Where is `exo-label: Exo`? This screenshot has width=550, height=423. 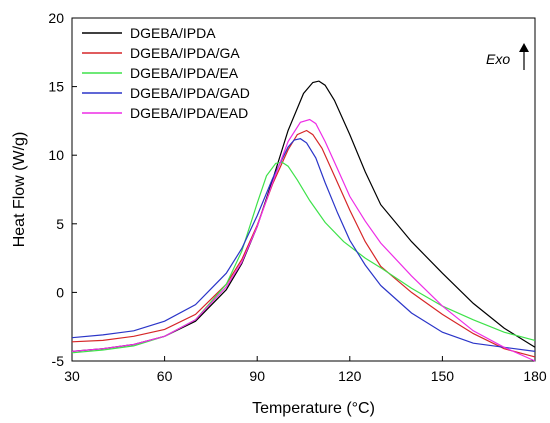 exo-label: Exo is located at coordinates (498, 59).